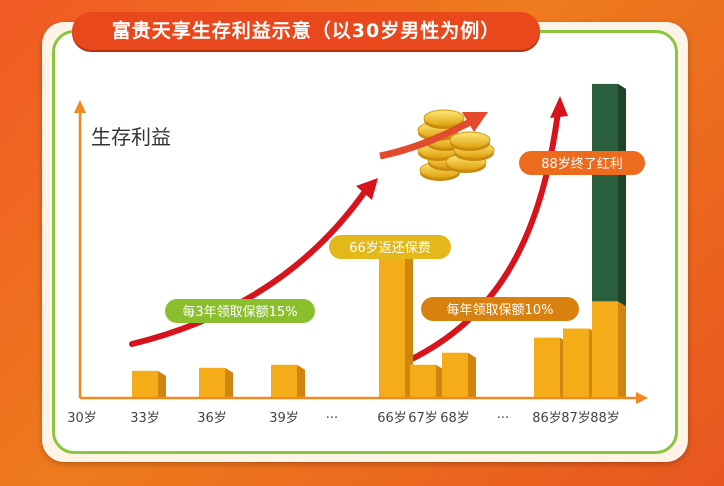  I want to click on bonus-bar, so click(605, 192).